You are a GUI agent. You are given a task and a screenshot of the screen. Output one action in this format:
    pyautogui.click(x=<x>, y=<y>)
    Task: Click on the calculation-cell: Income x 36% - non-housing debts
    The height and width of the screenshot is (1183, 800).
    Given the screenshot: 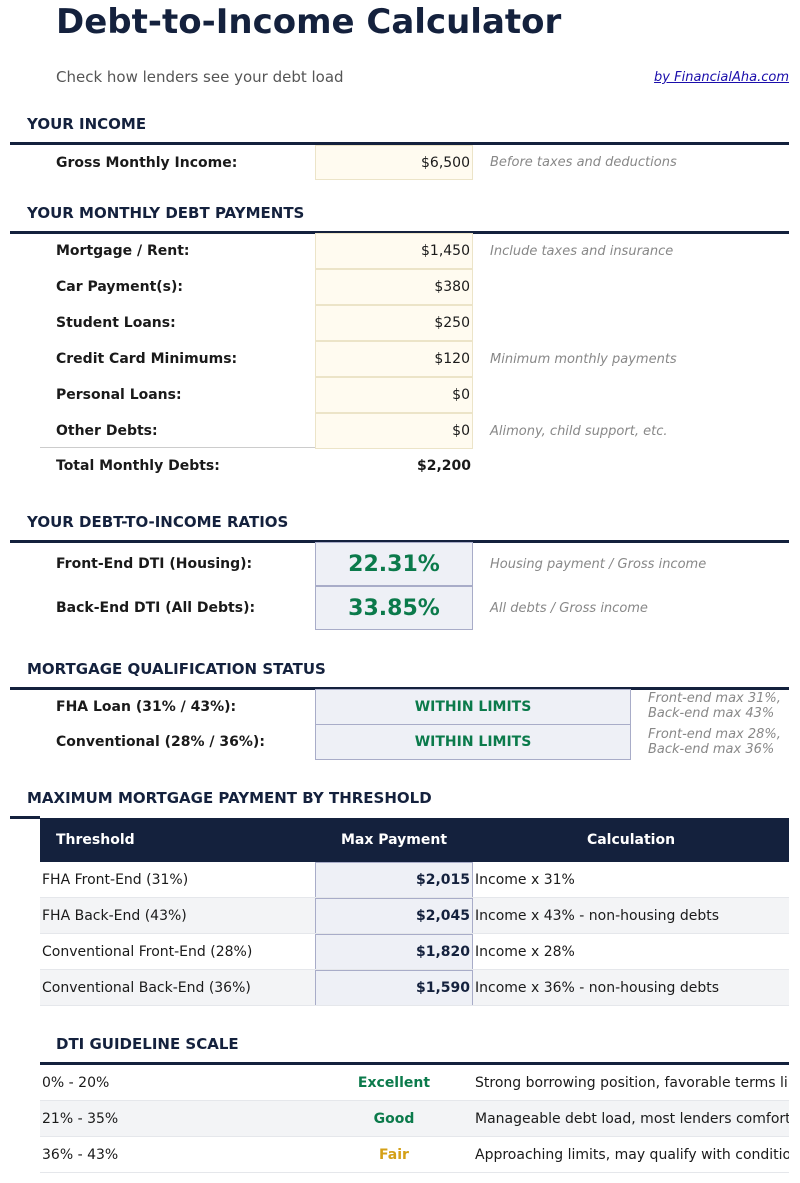 What is the action you would take?
    pyautogui.click(x=597, y=988)
    